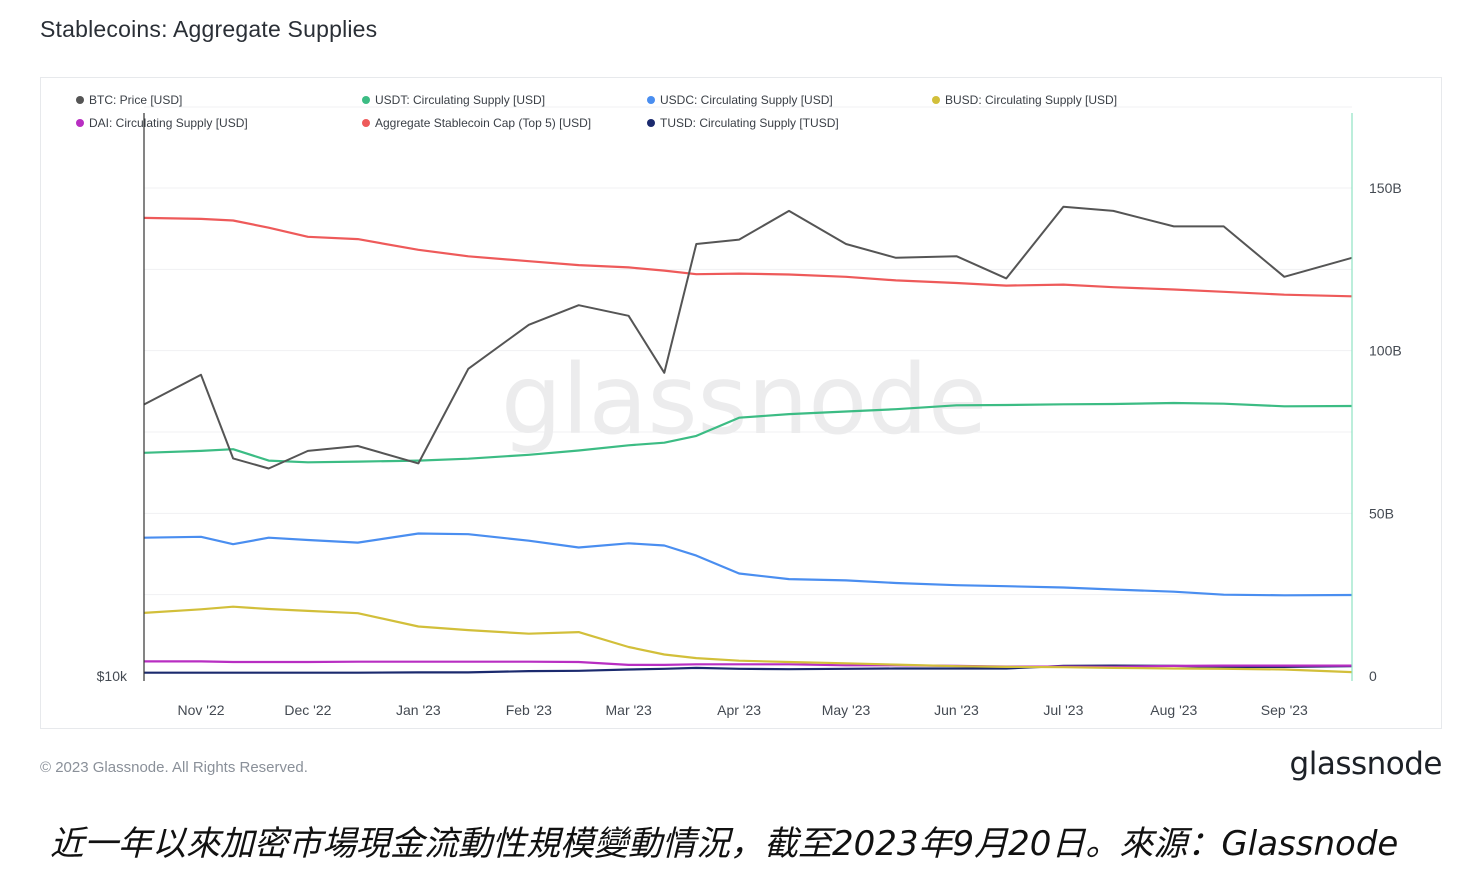 This screenshot has height=872, width=1462. What do you see at coordinates (1385, 351) in the screenshot?
I see `right-axis-tick-label: 100B` at bounding box center [1385, 351].